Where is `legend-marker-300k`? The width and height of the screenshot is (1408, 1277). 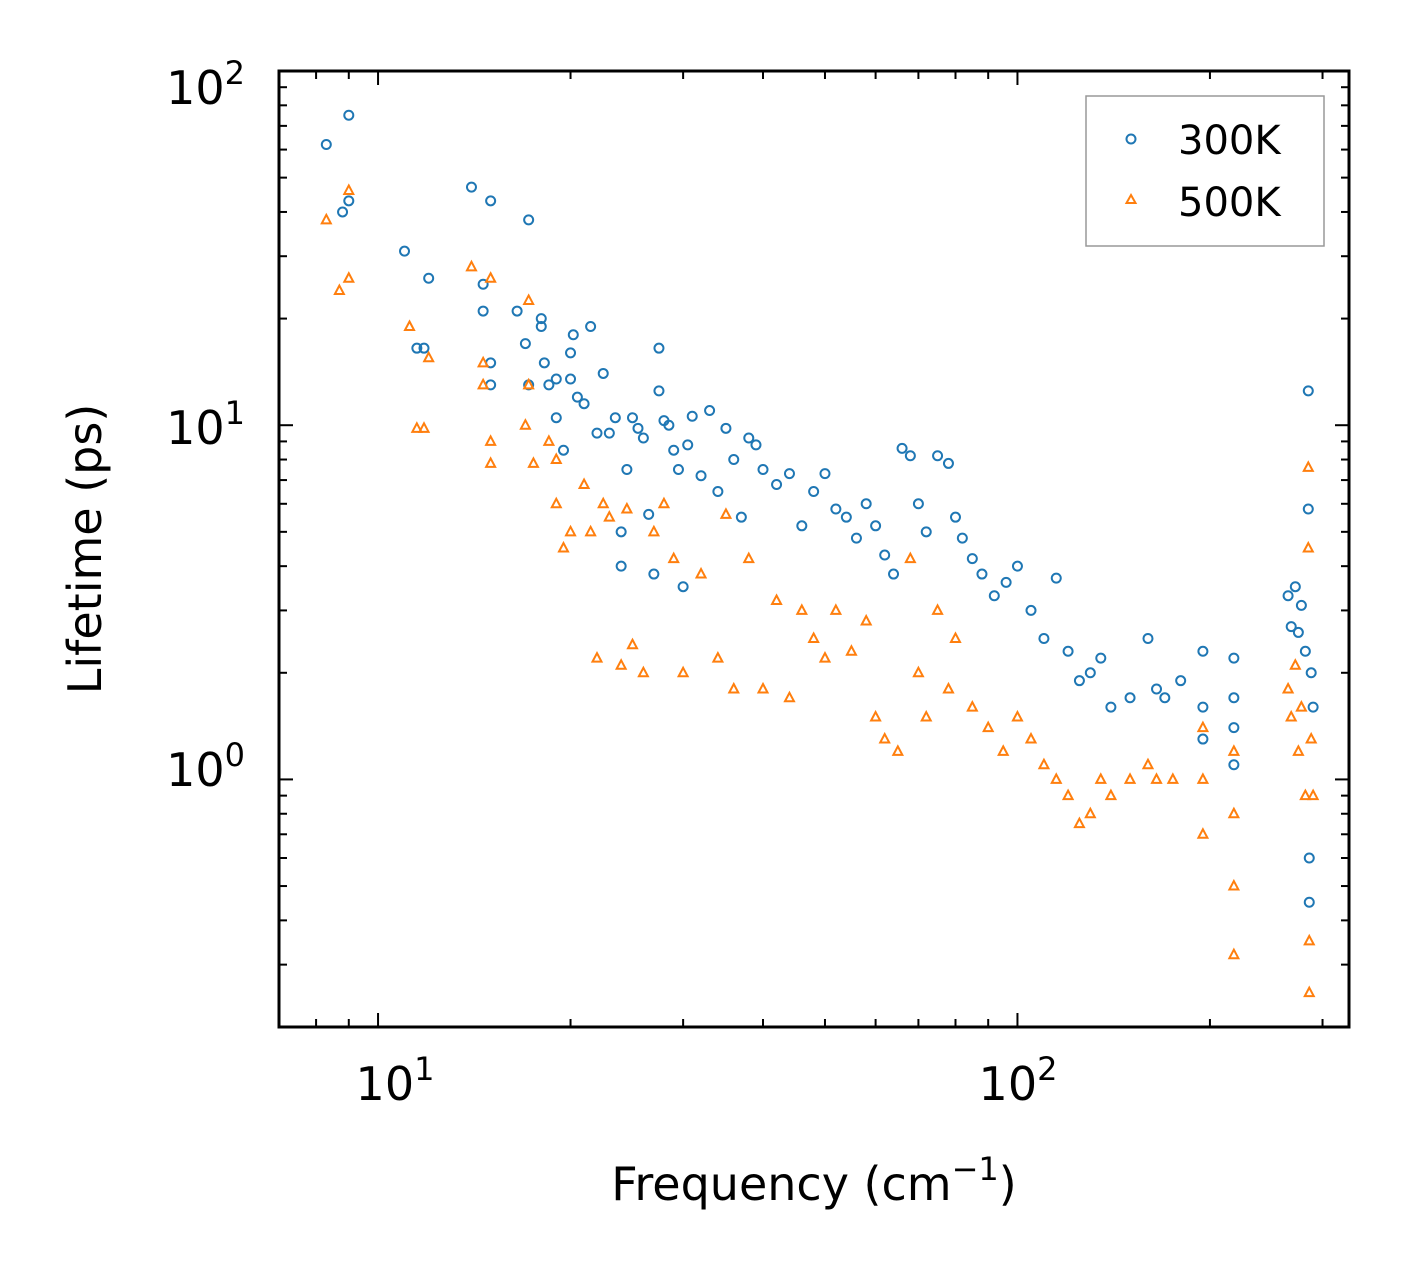 legend-marker-300k is located at coordinates (1131, 139).